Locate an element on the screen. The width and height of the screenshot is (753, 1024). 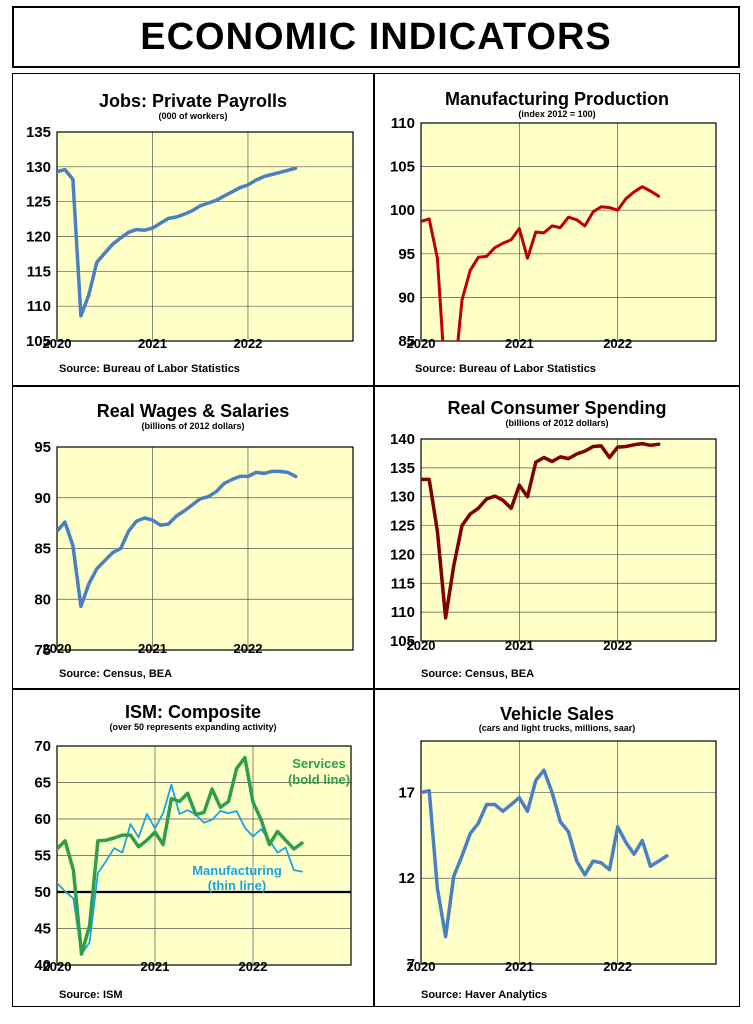
y-tick-label: 75 is located at coordinates (42, 650).